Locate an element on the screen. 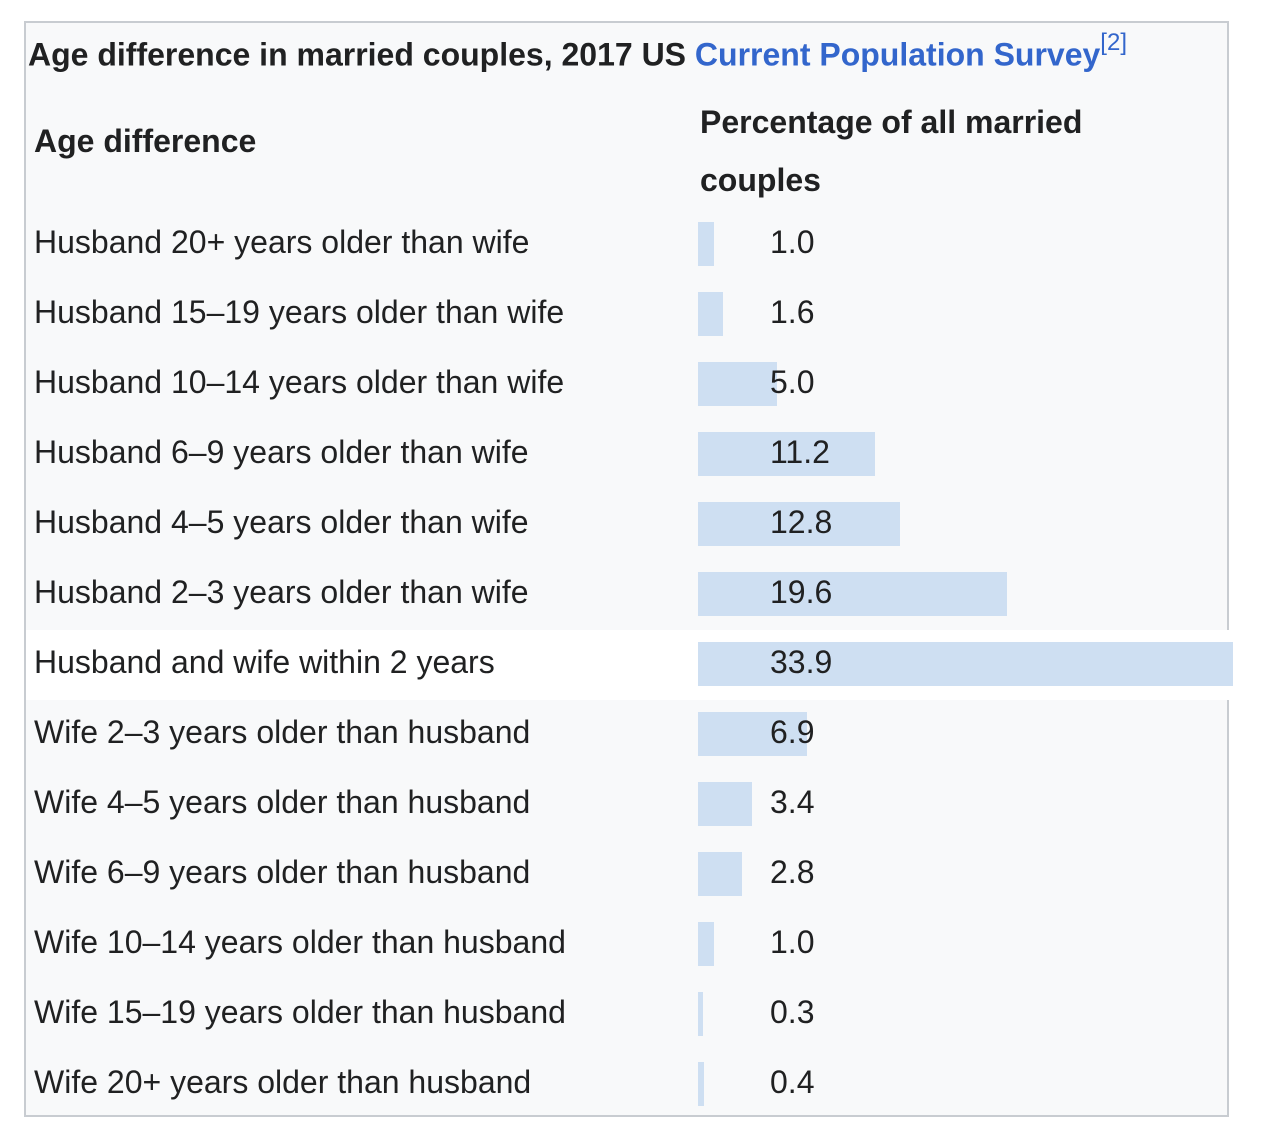  table-row: Husband 20+ years older than wife 1.0 is located at coordinates (627, 245).